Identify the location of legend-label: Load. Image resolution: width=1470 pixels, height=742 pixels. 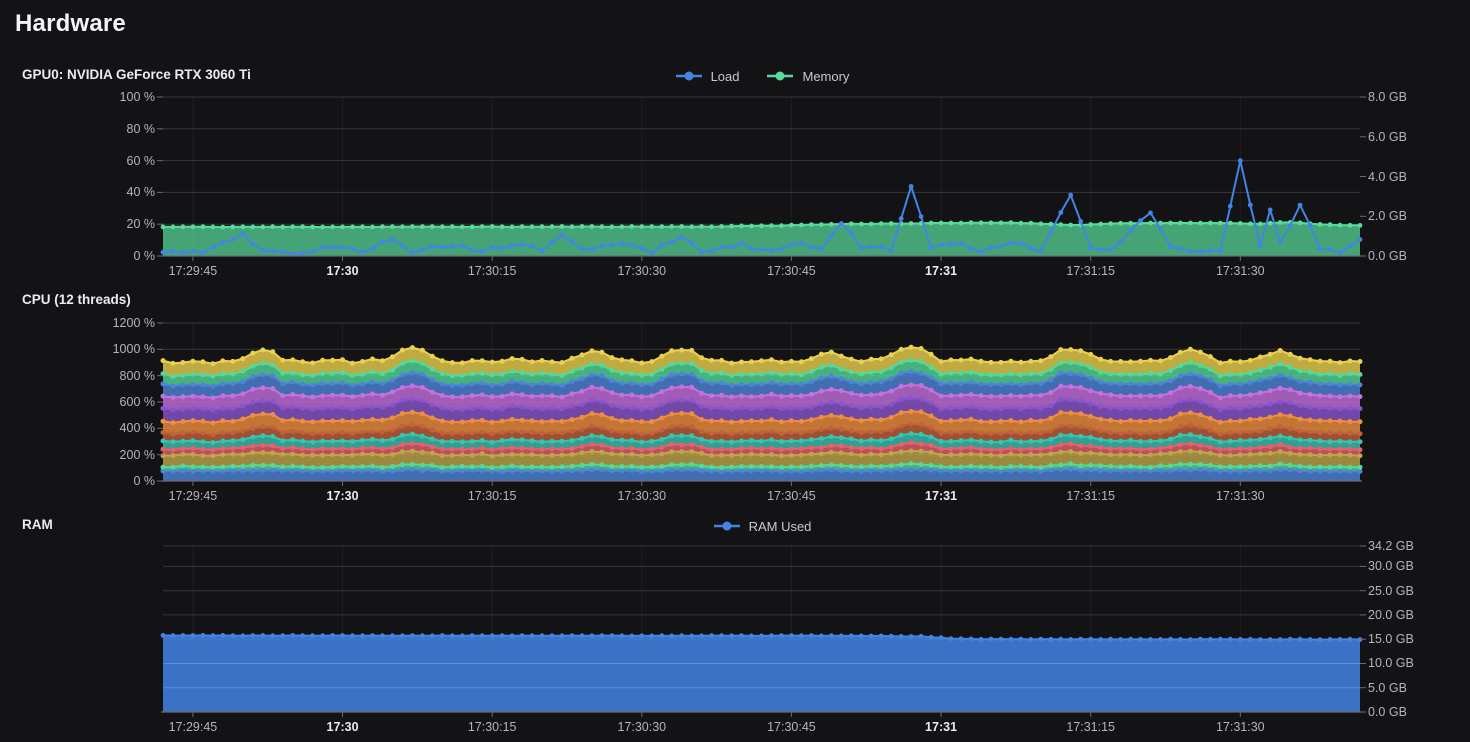
(725, 76).